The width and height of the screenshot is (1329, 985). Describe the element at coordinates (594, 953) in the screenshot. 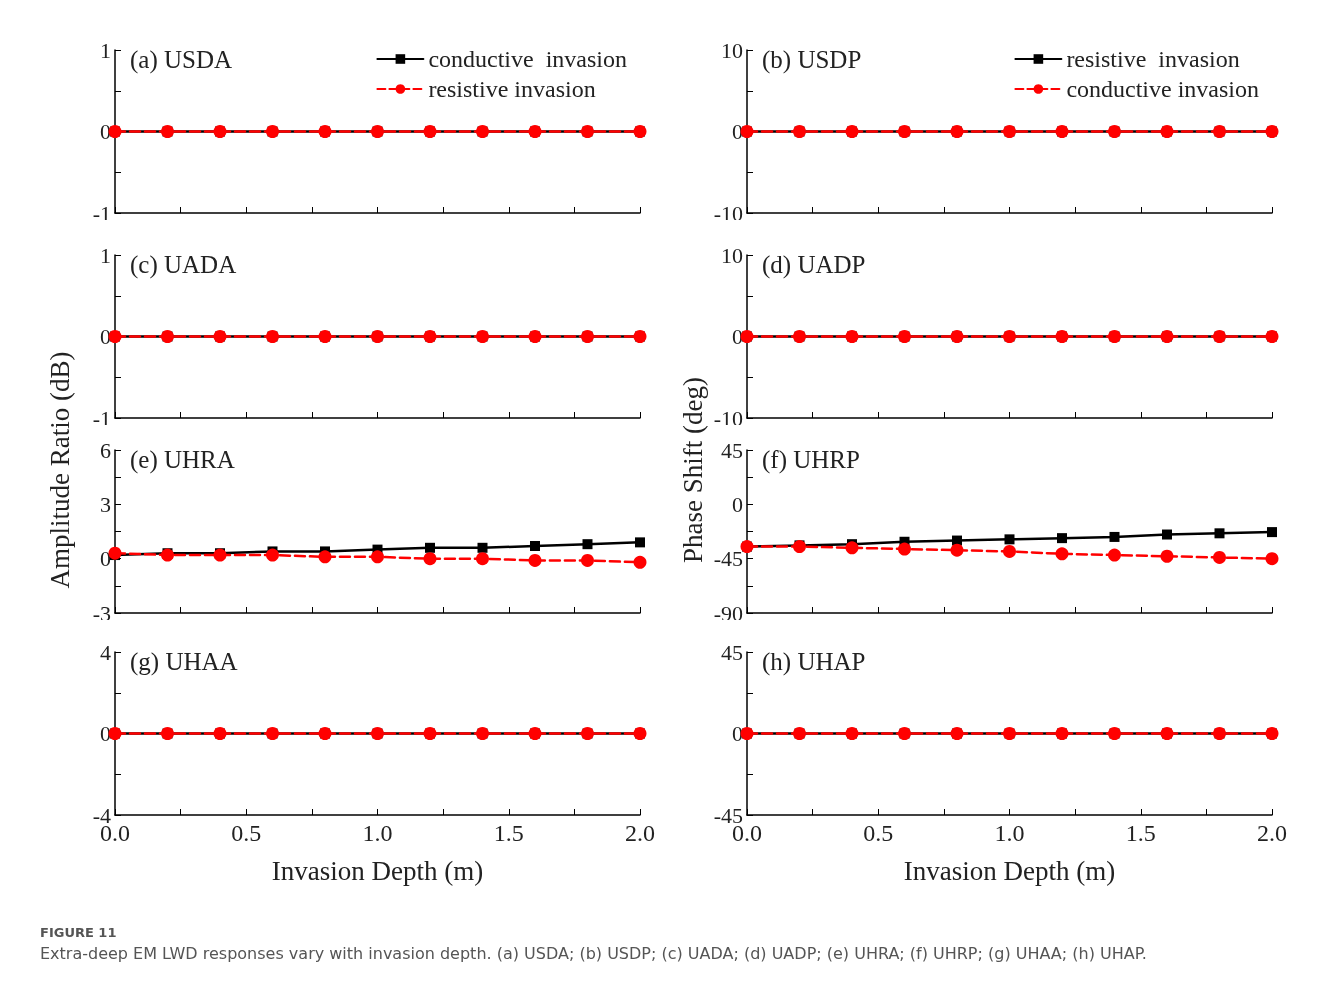

I see `text: Extra-deep EM LWD responses vary with invasion depth. (a) USDA; (b) USDP; (c) UADA; (d) UADP; (e) UHRA; (f) UHRP; (g) UHAA; (h) UHAP.` at that location.